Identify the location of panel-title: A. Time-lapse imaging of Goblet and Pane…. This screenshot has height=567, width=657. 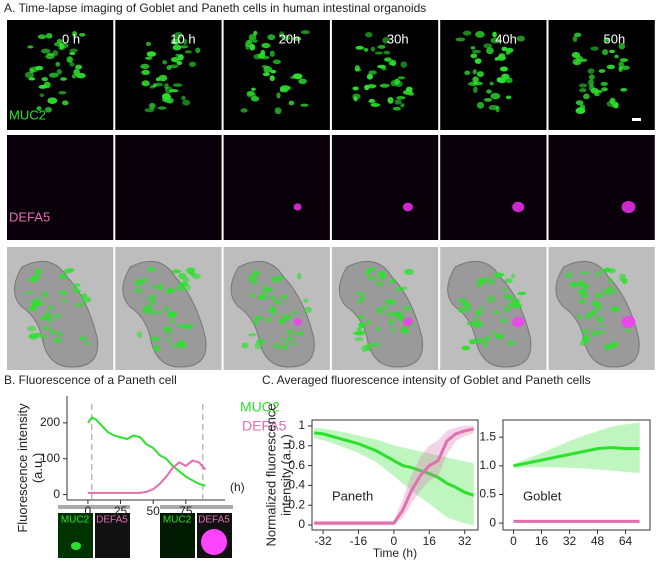
(215, 8).